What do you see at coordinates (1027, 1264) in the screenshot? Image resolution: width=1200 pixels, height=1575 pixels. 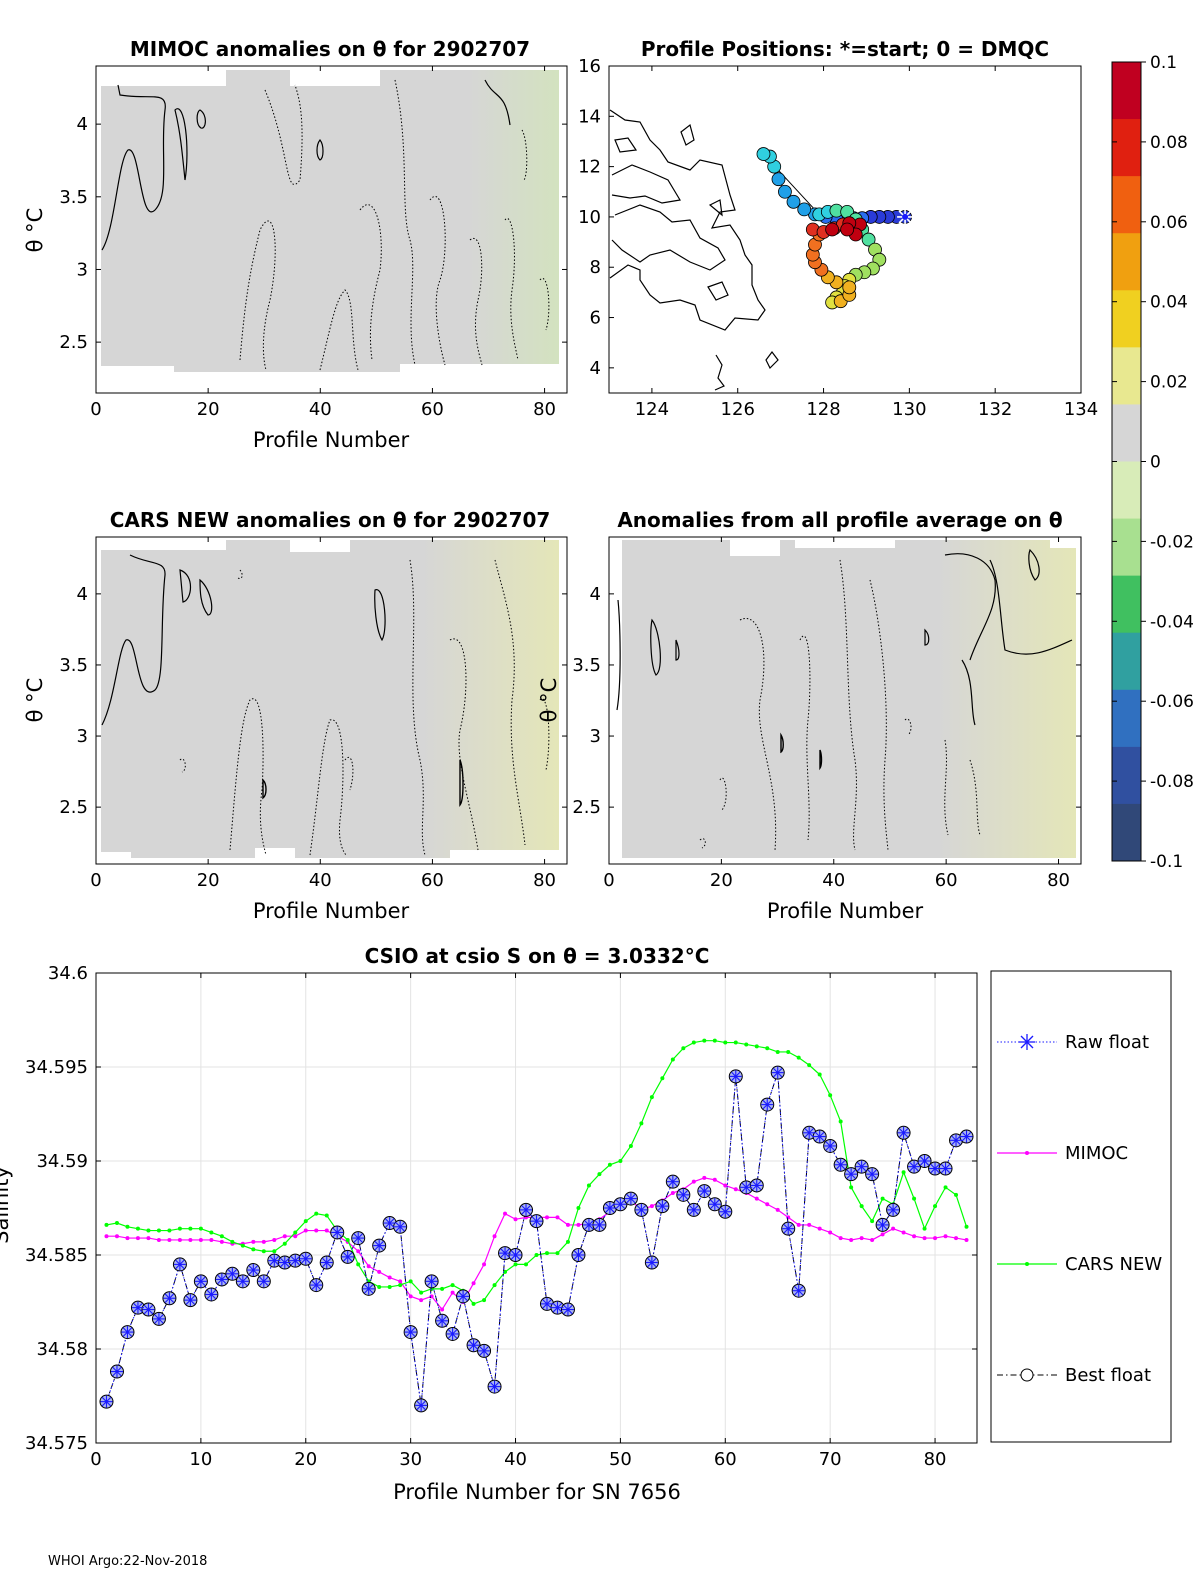 I see `dot-marker-icon` at bounding box center [1027, 1264].